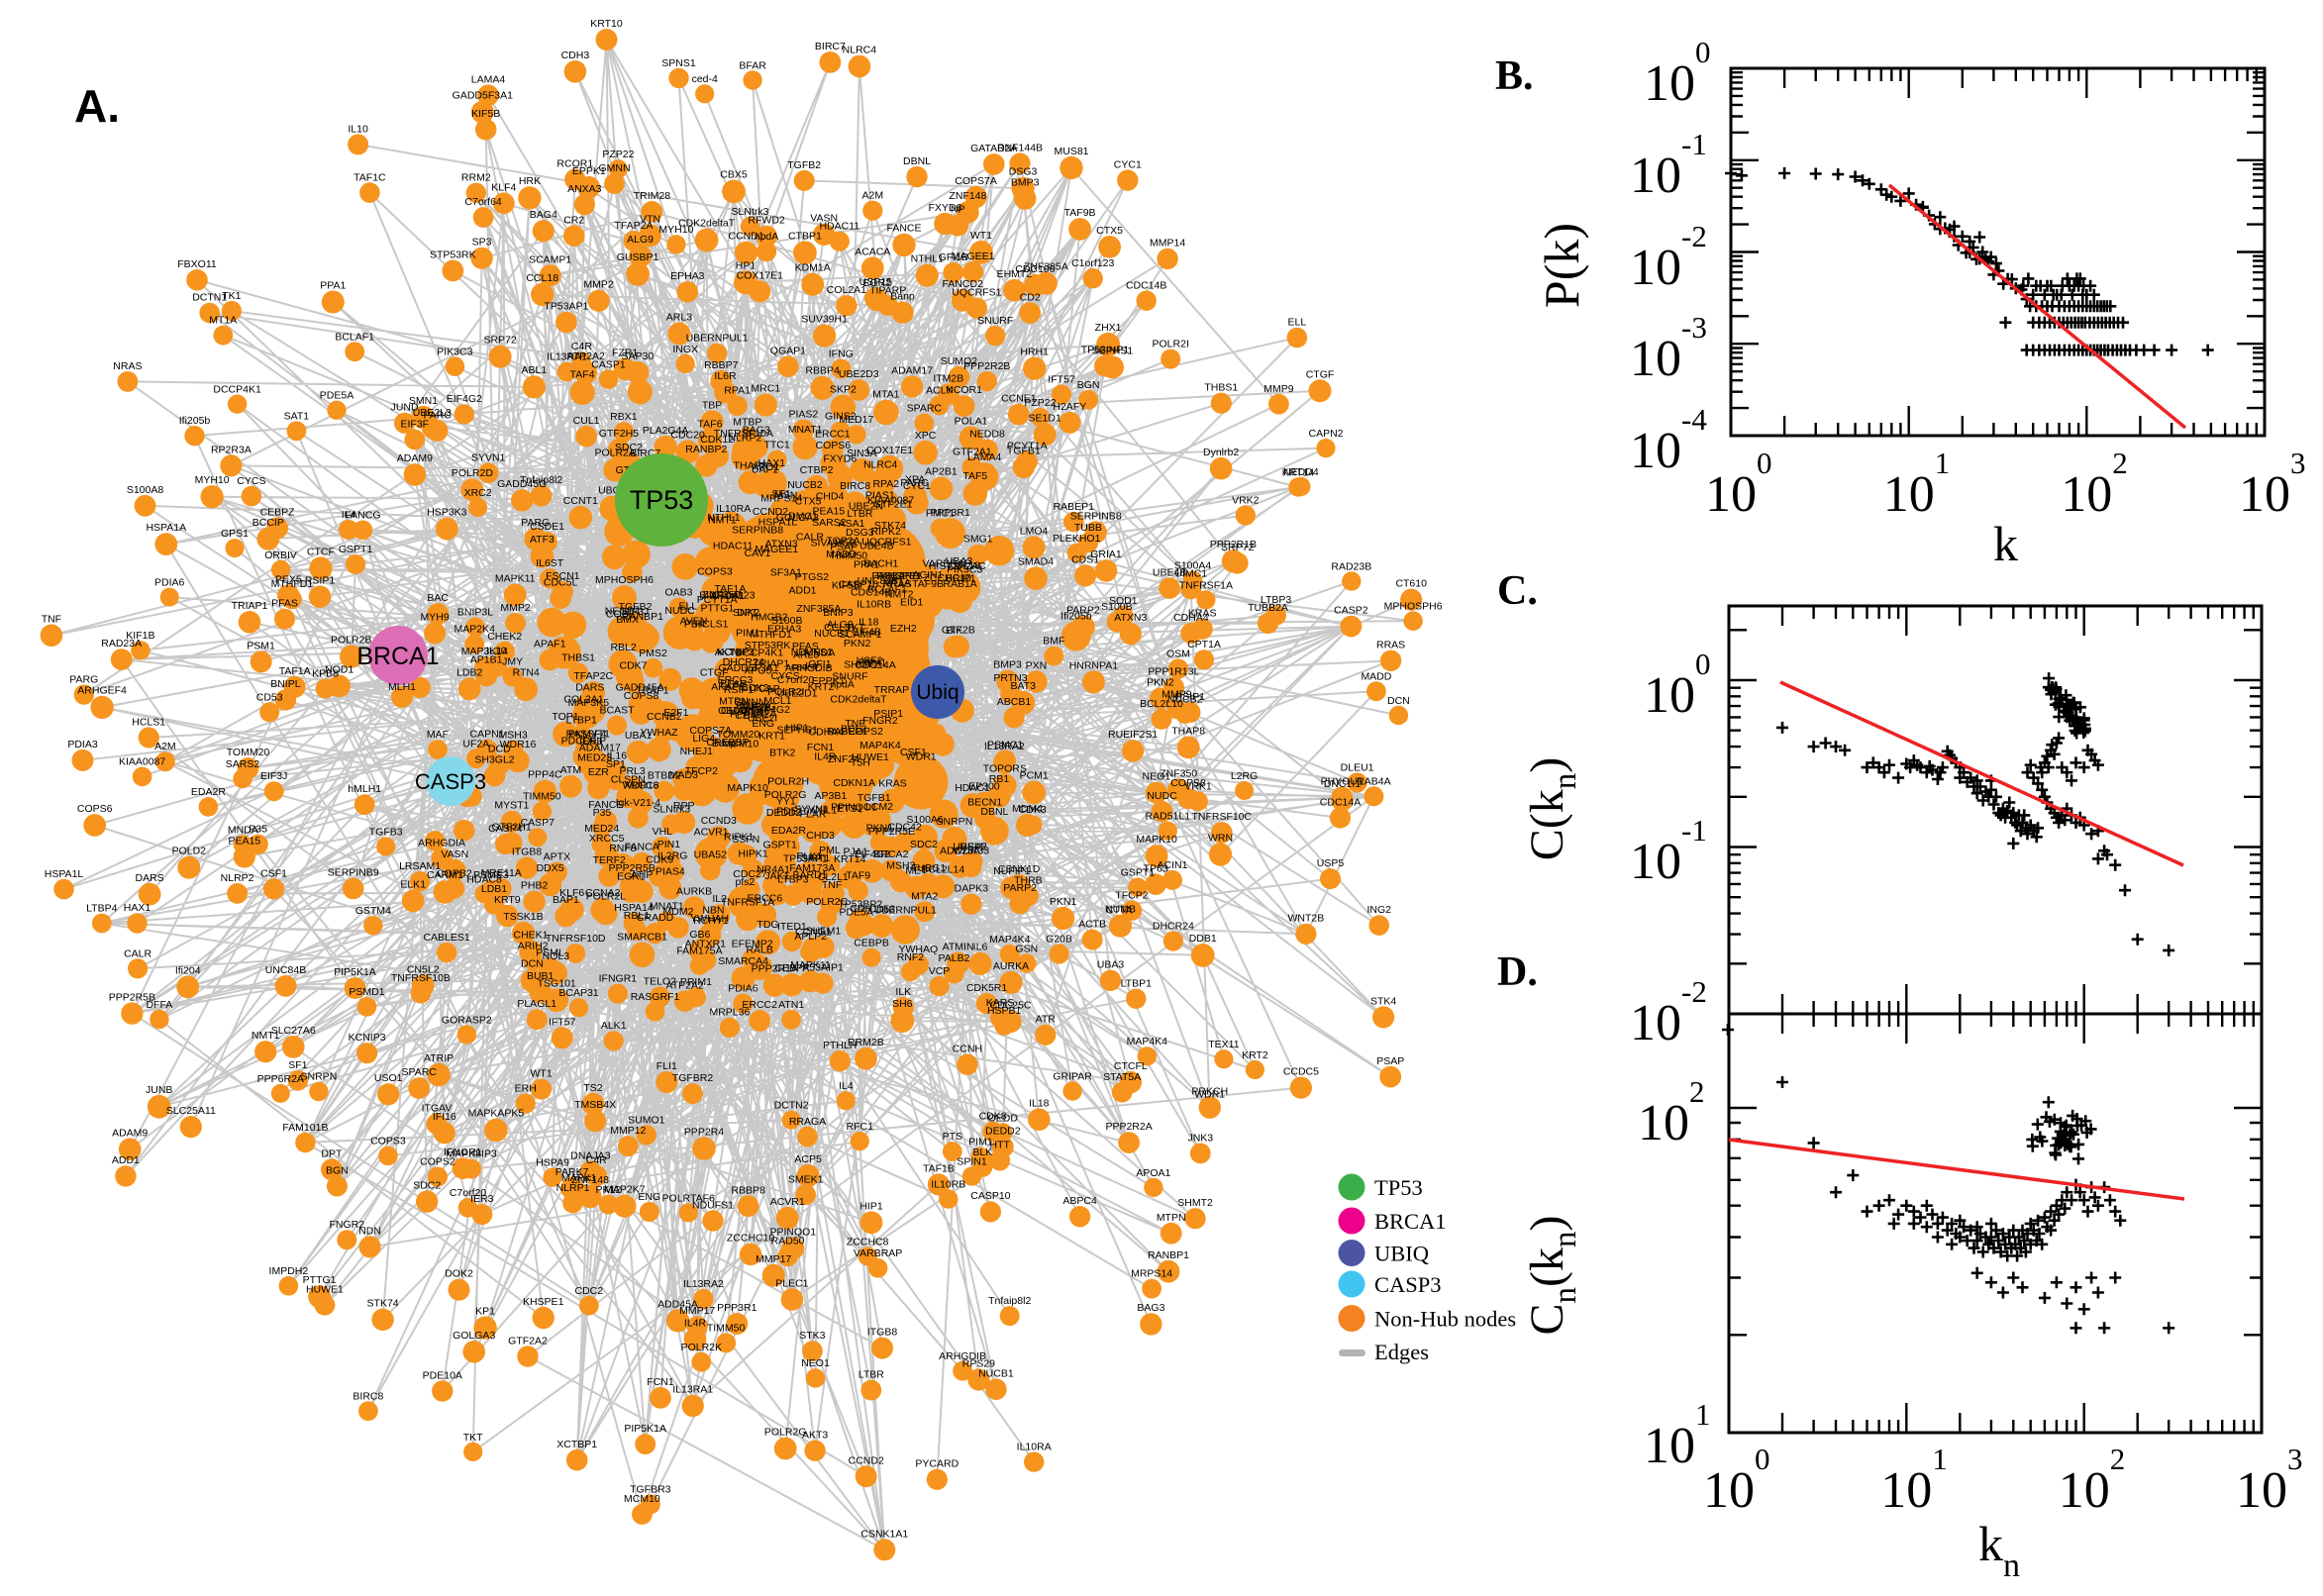 This screenshot has height=1596, width=2323. Describe the element at coordinates (854, 730) in the screenshot. I see `svg-text: BCL2` at that location.